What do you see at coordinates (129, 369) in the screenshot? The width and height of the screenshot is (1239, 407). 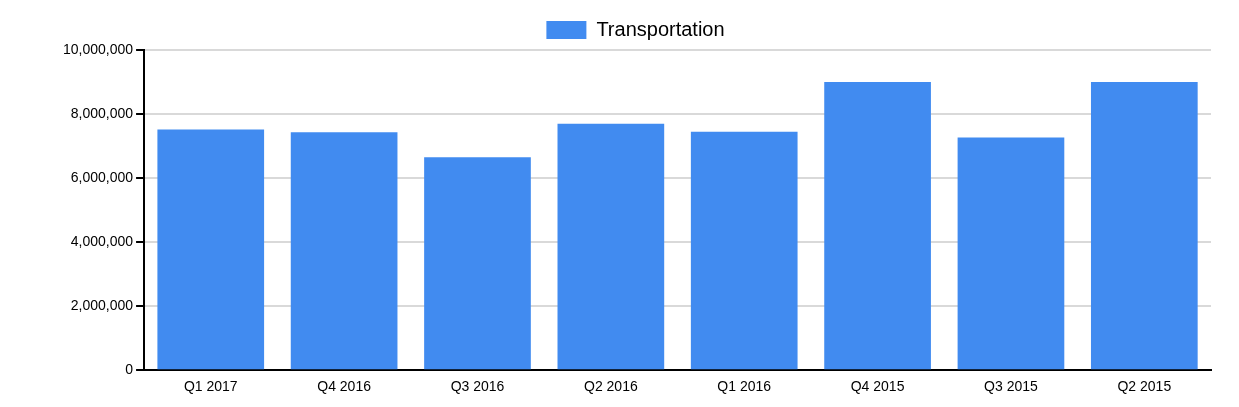 I see `y-tick-label: 0` at bounding box center [129, 369].